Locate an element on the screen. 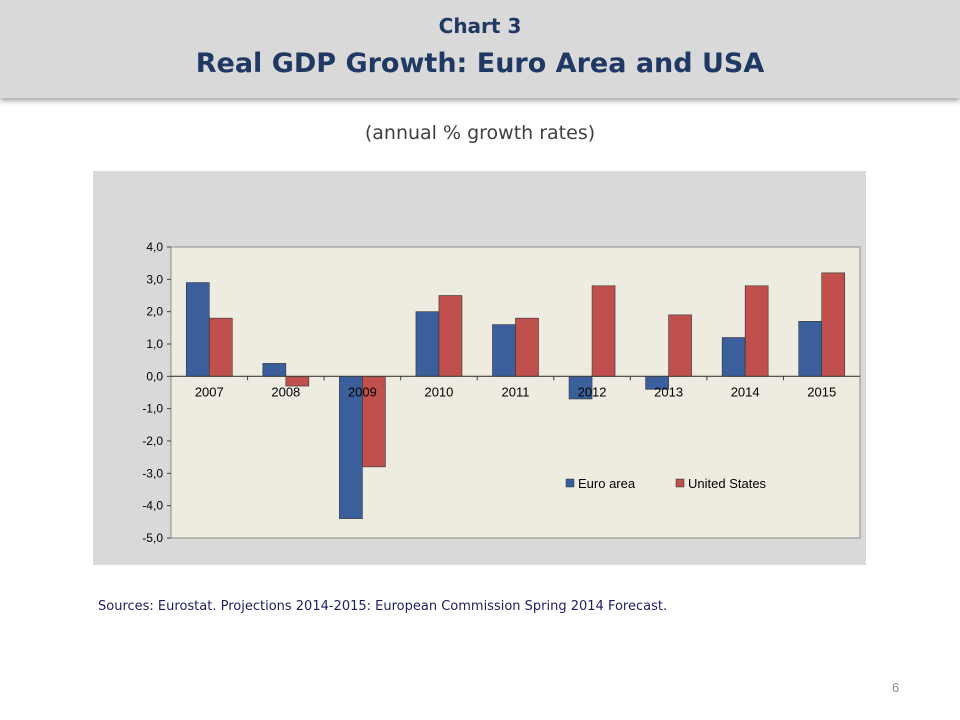 The width and height of the screenshot is (960, 720). y-tick-label: -5,0 is located at coordinates (152, 538).